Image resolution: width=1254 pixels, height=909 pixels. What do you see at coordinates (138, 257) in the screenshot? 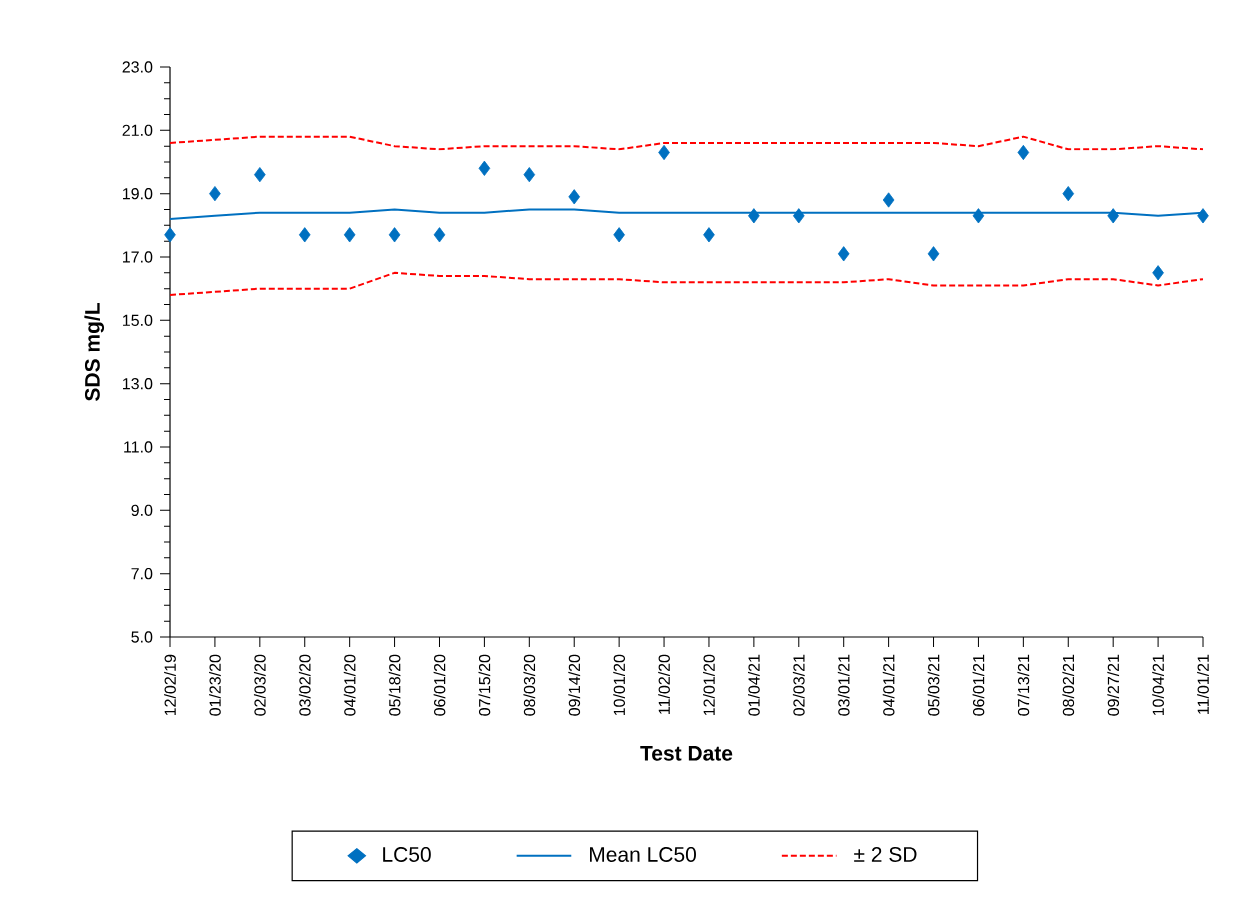
I see `y-tick-label: 17.0` at bounding box center [138, 257].